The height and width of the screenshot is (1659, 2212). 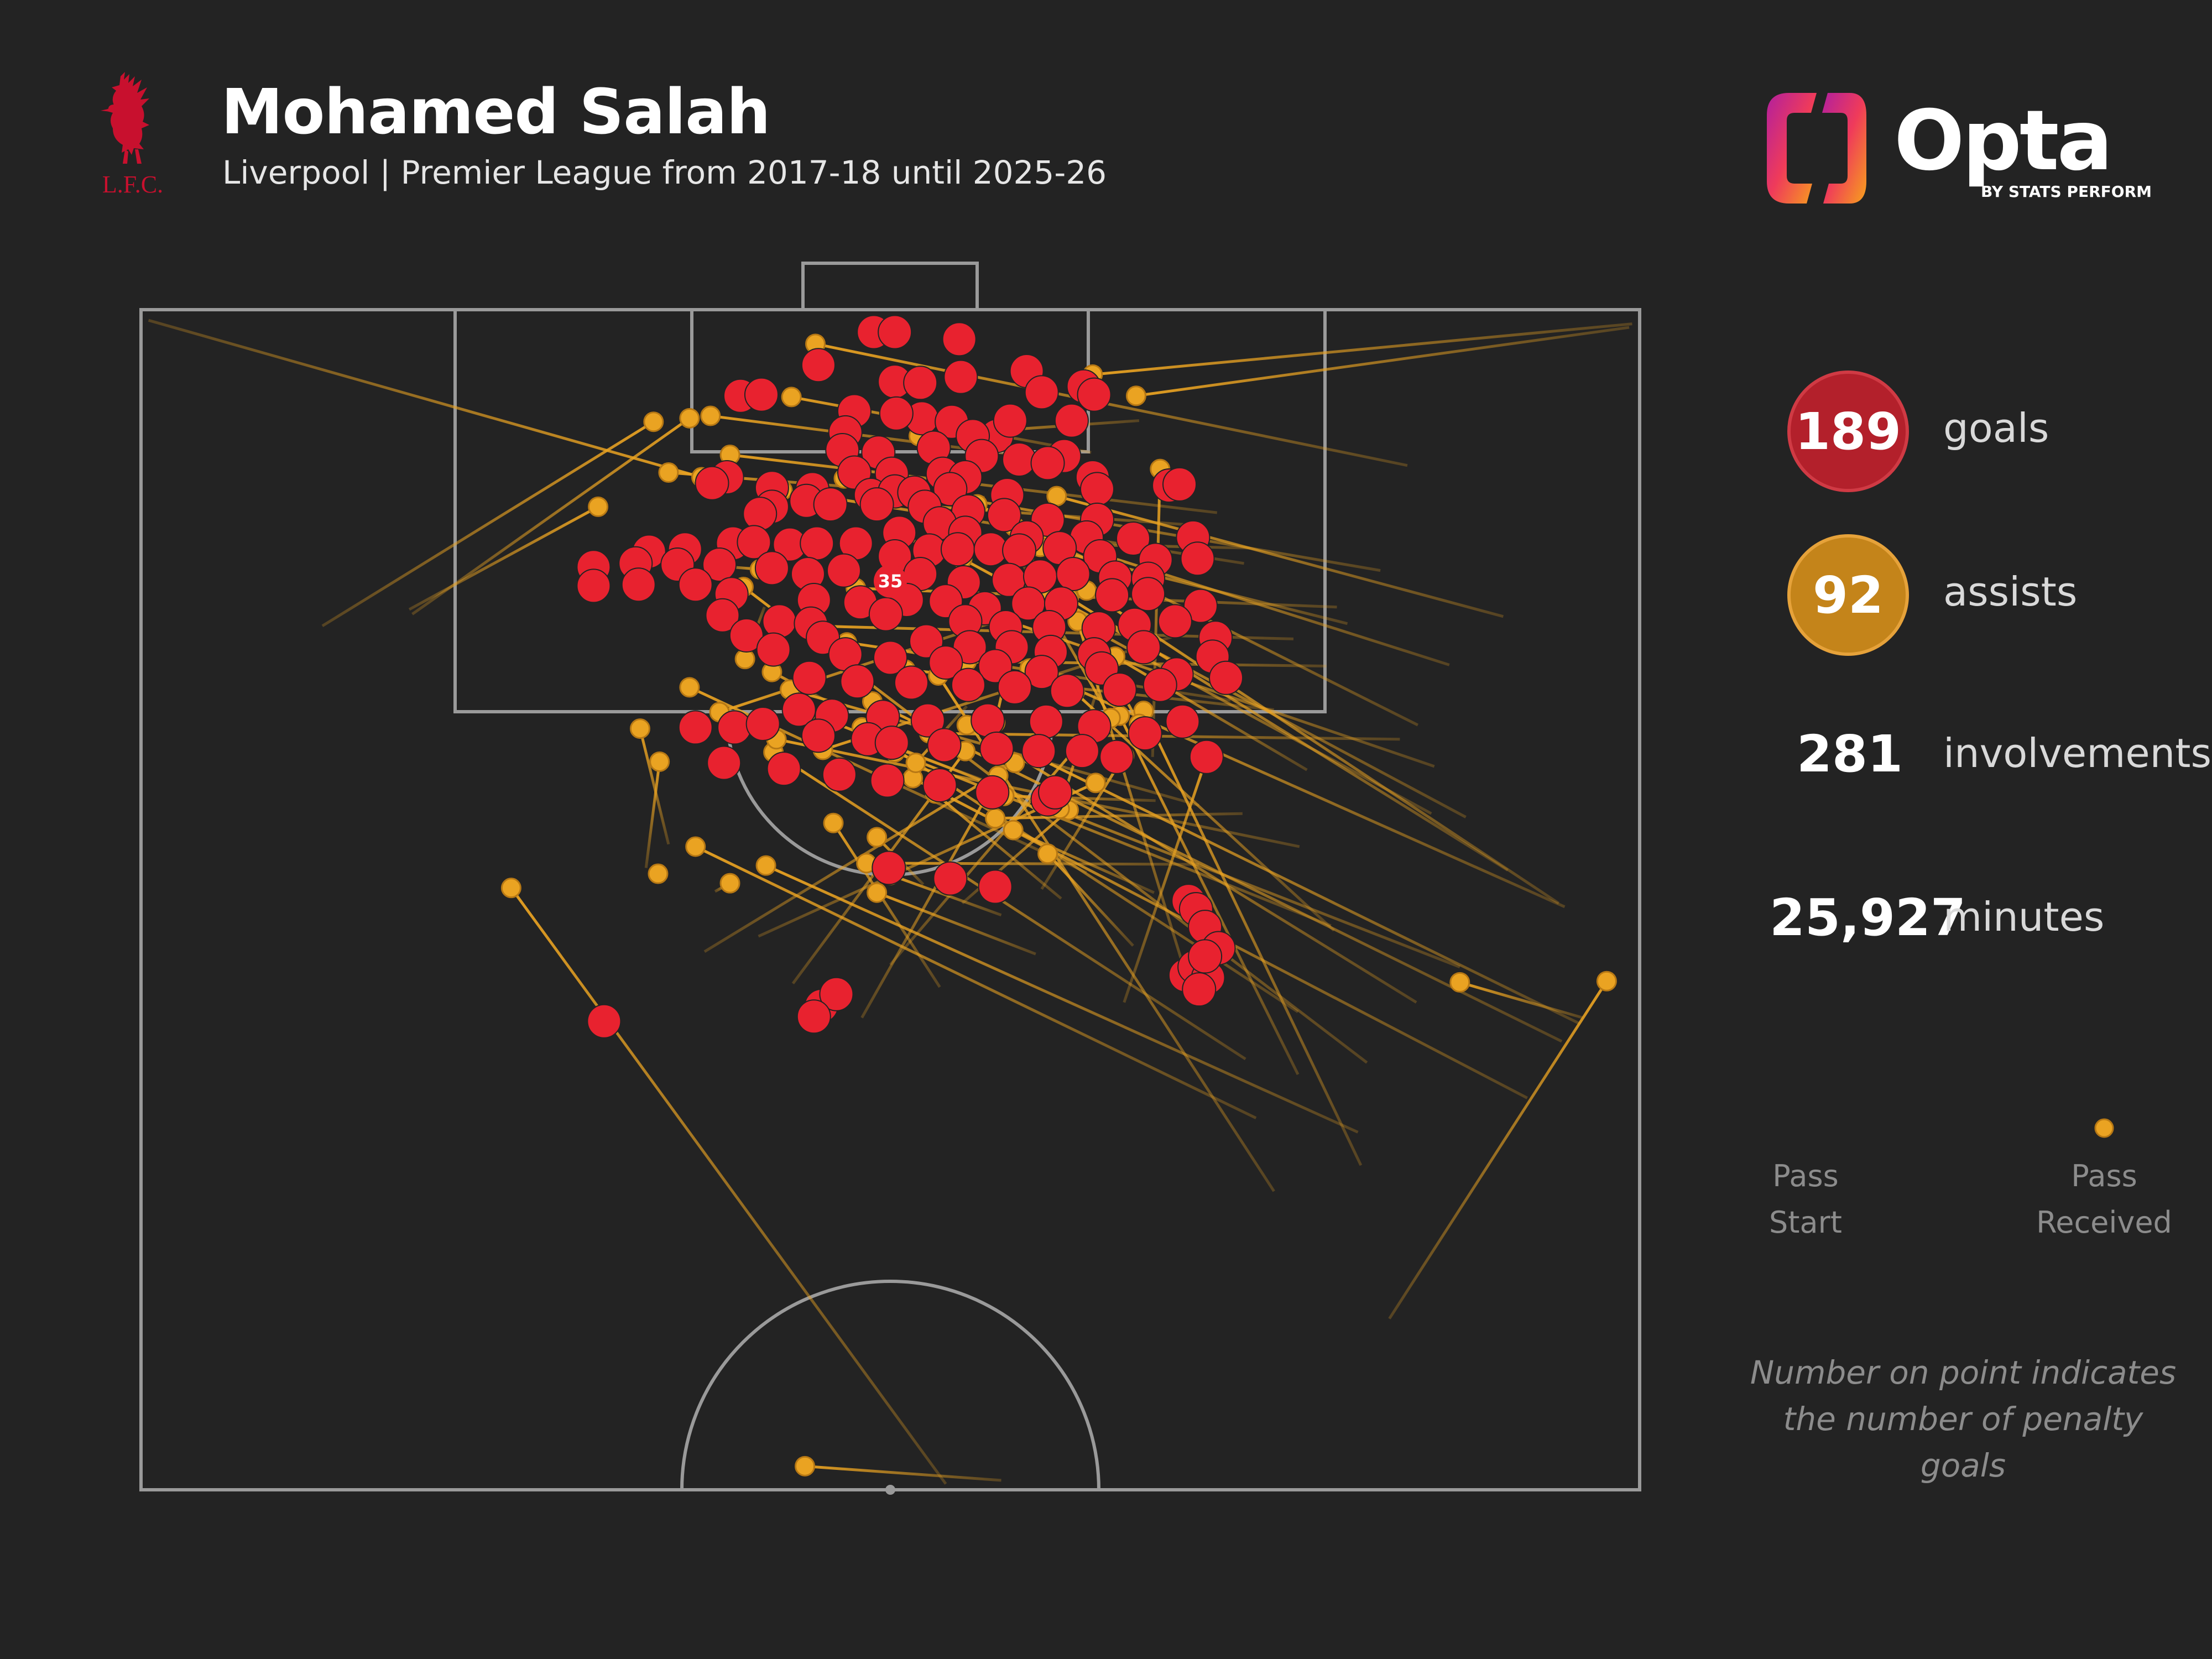 What do you see at coordinates (132, 135) in the screenshot?
I see `liverbird-crest-logo: L.F.C.` at bounding box center [132, 135].